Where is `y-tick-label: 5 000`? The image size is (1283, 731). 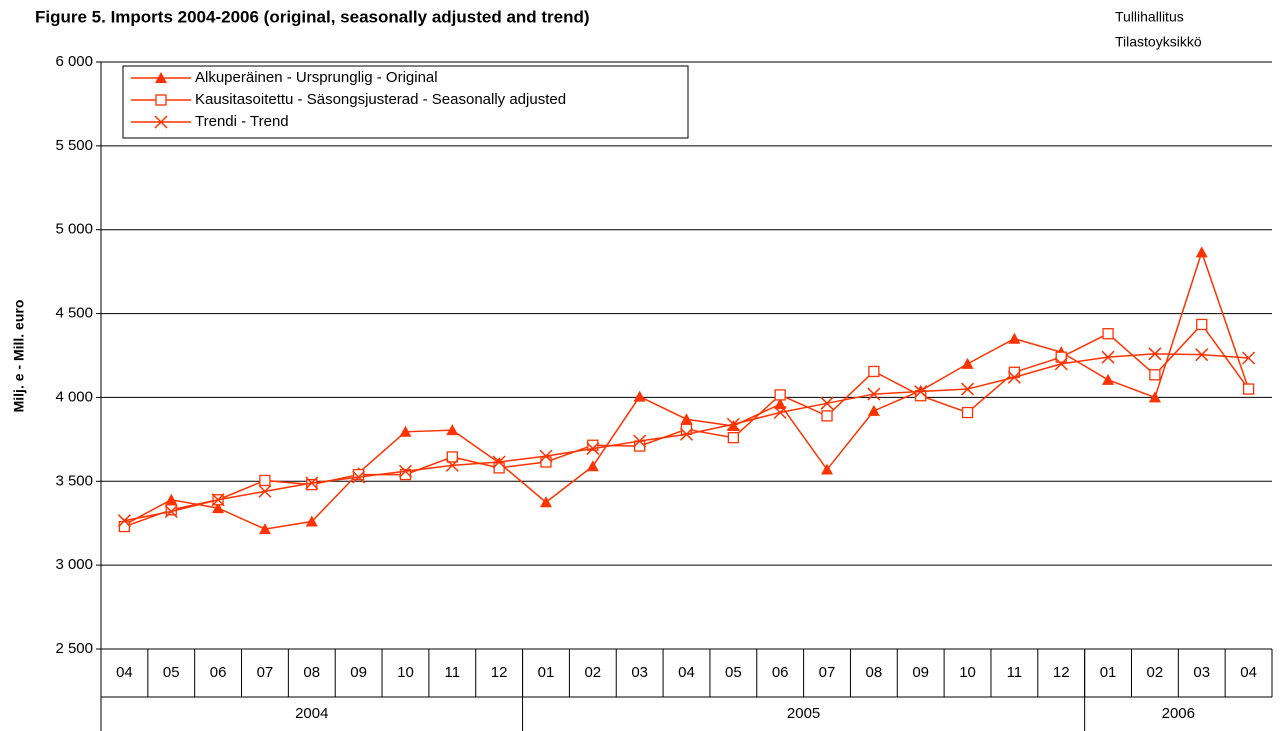 y-tick-label: 5 000 is located at coordinates (74, 229).